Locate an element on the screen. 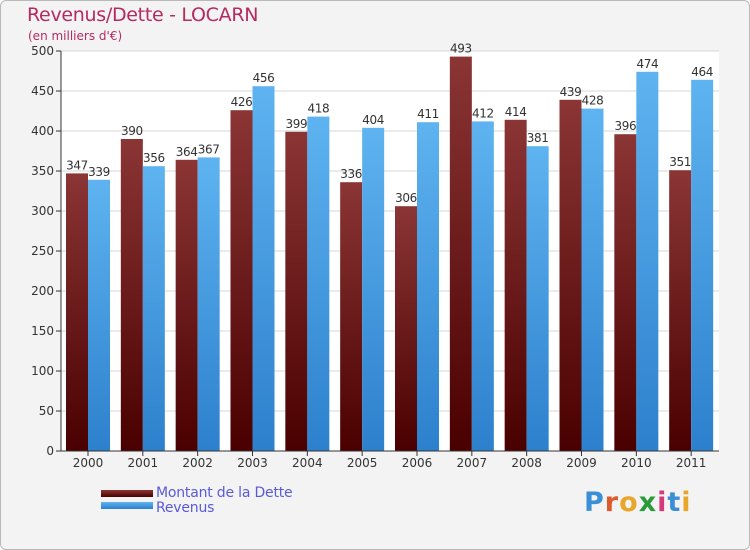 The width and height of the screenshot is (750, 550). value-label-dette: 426 is located at coordinates (242, 102).